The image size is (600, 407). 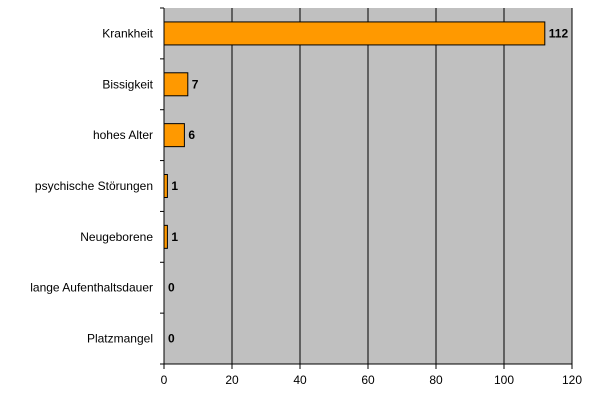 I want to click on category-label-2: hohes Alter, so click(x=123, y=135).